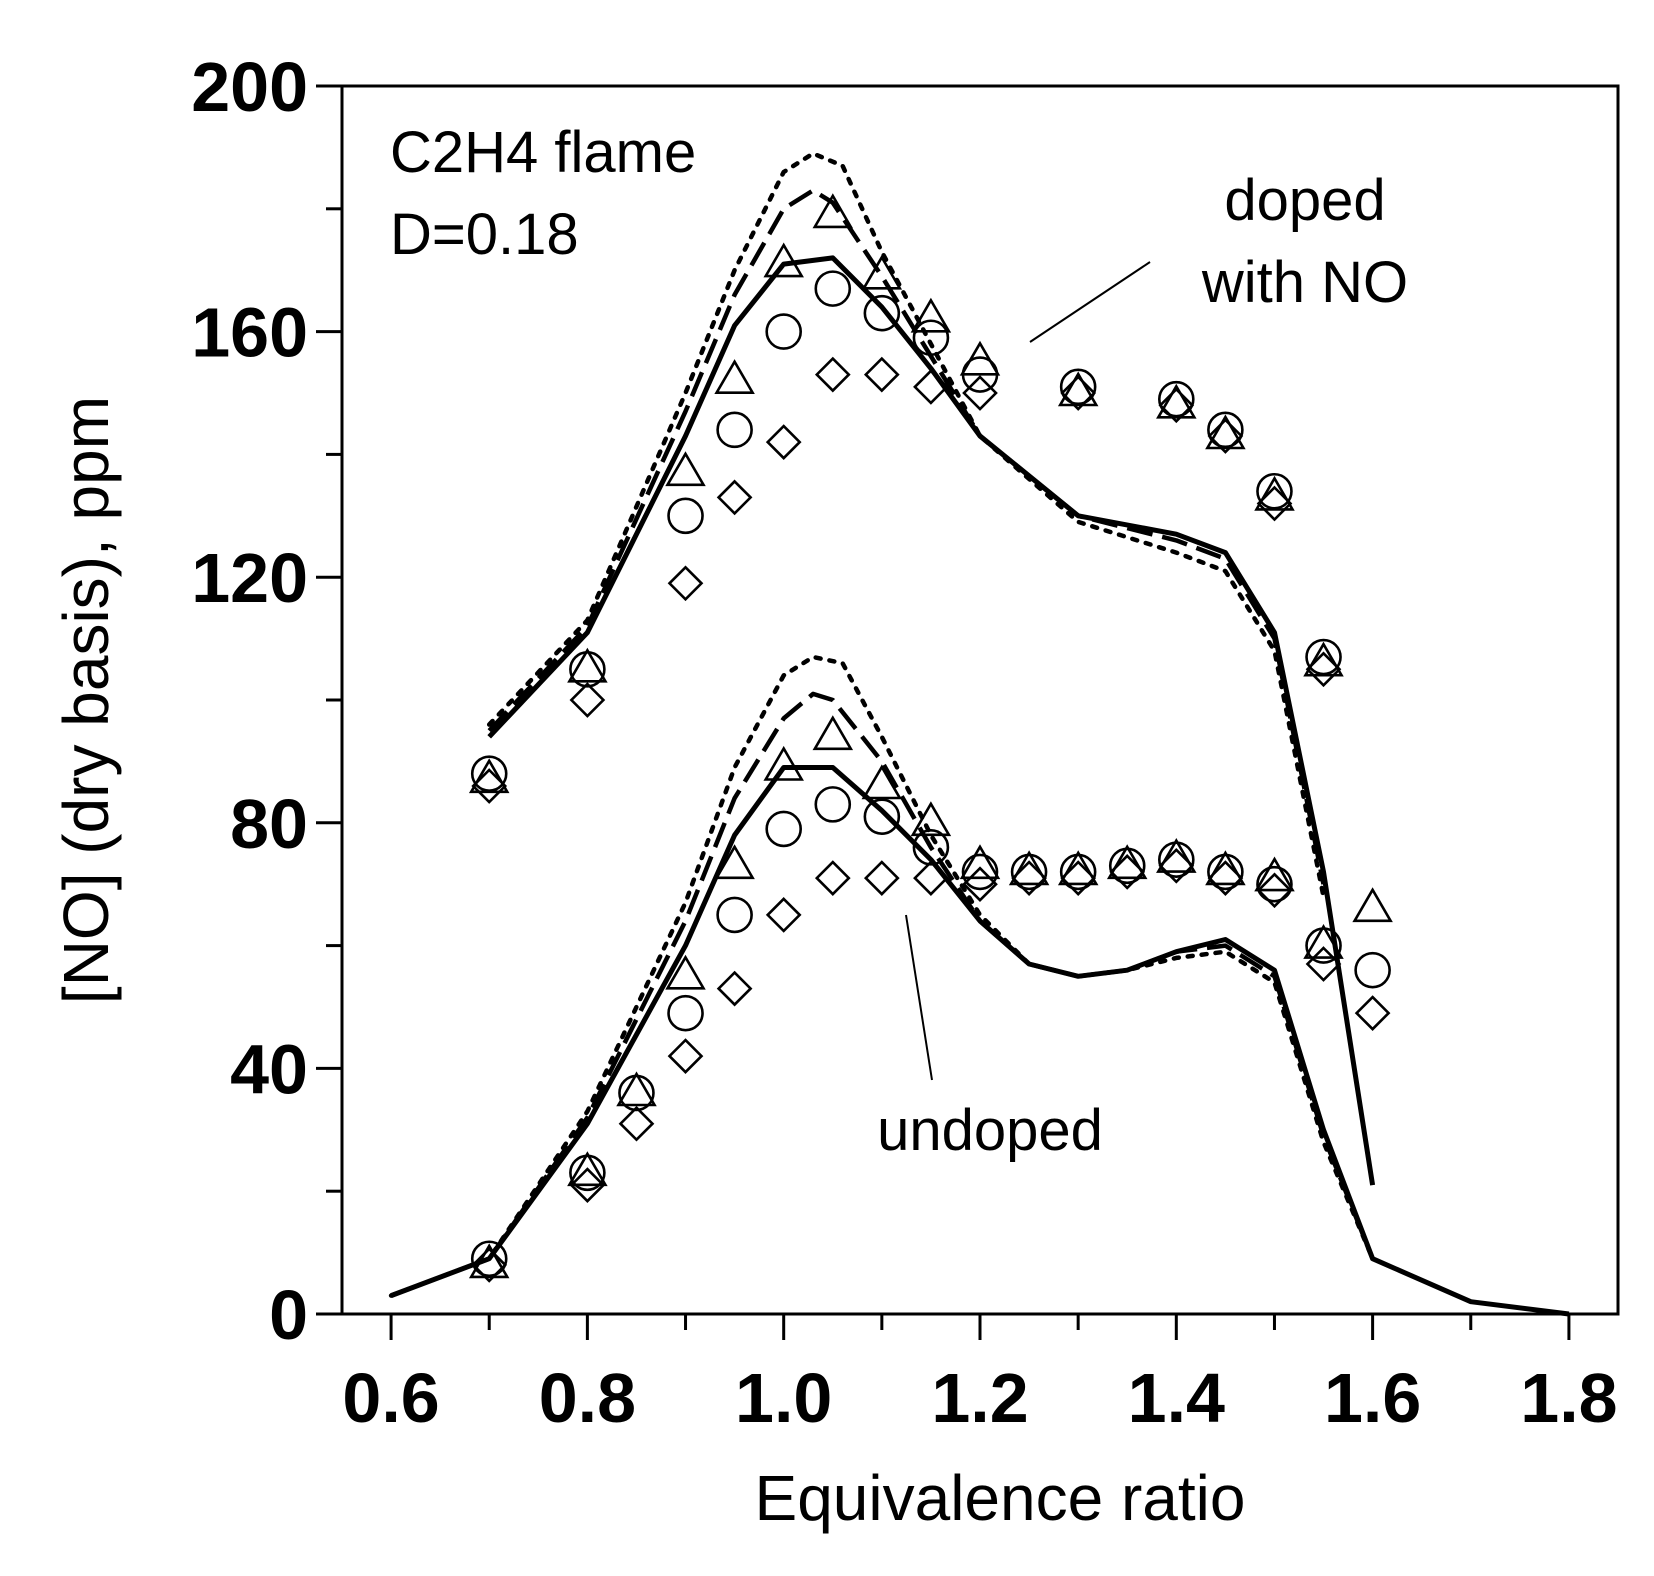 This screenshot has height=1576, width=1654. Describe the element at coordinates (587, 1398) in the screenshot. I see `x-tick-label: 0.8` at that location.